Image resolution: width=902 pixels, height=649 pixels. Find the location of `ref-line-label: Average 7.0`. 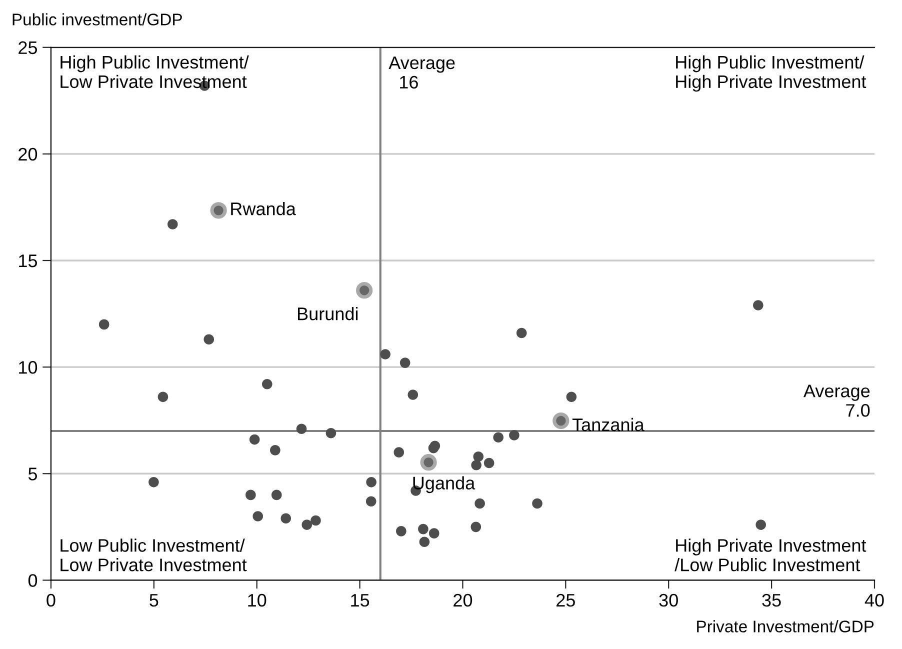

ref-line-label: Average 7.0 is located at coordinates (836, 400).